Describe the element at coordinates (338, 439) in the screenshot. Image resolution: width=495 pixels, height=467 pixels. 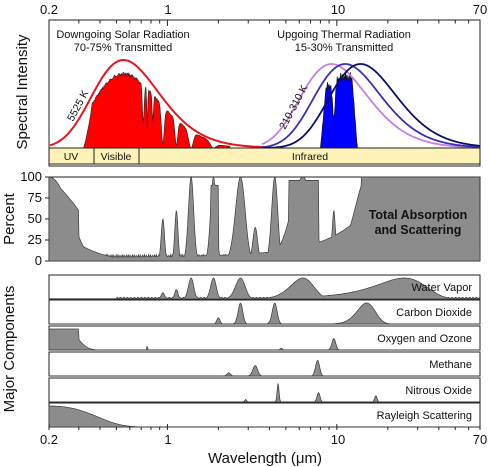
I see `bottom-tick-label-2: 10` at that location.